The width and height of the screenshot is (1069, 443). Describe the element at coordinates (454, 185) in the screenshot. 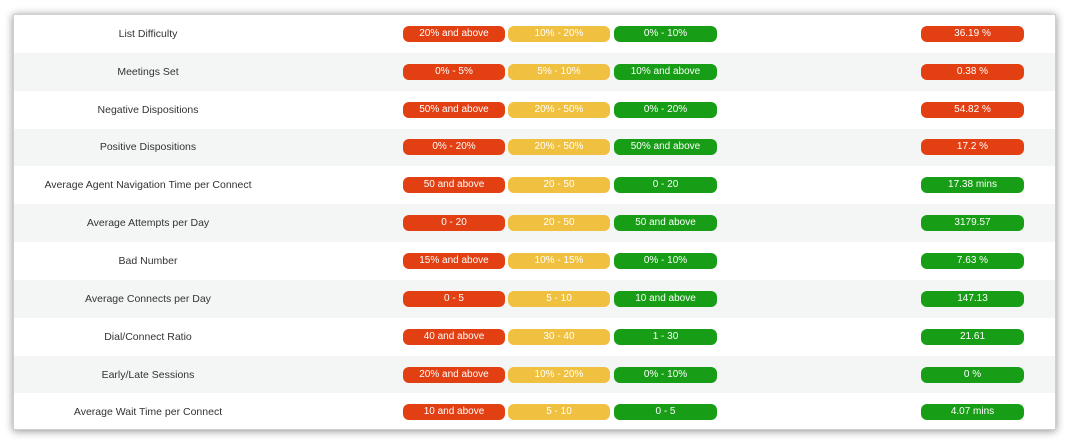

I see `threshold-red-badge: 50 and above` at that location.